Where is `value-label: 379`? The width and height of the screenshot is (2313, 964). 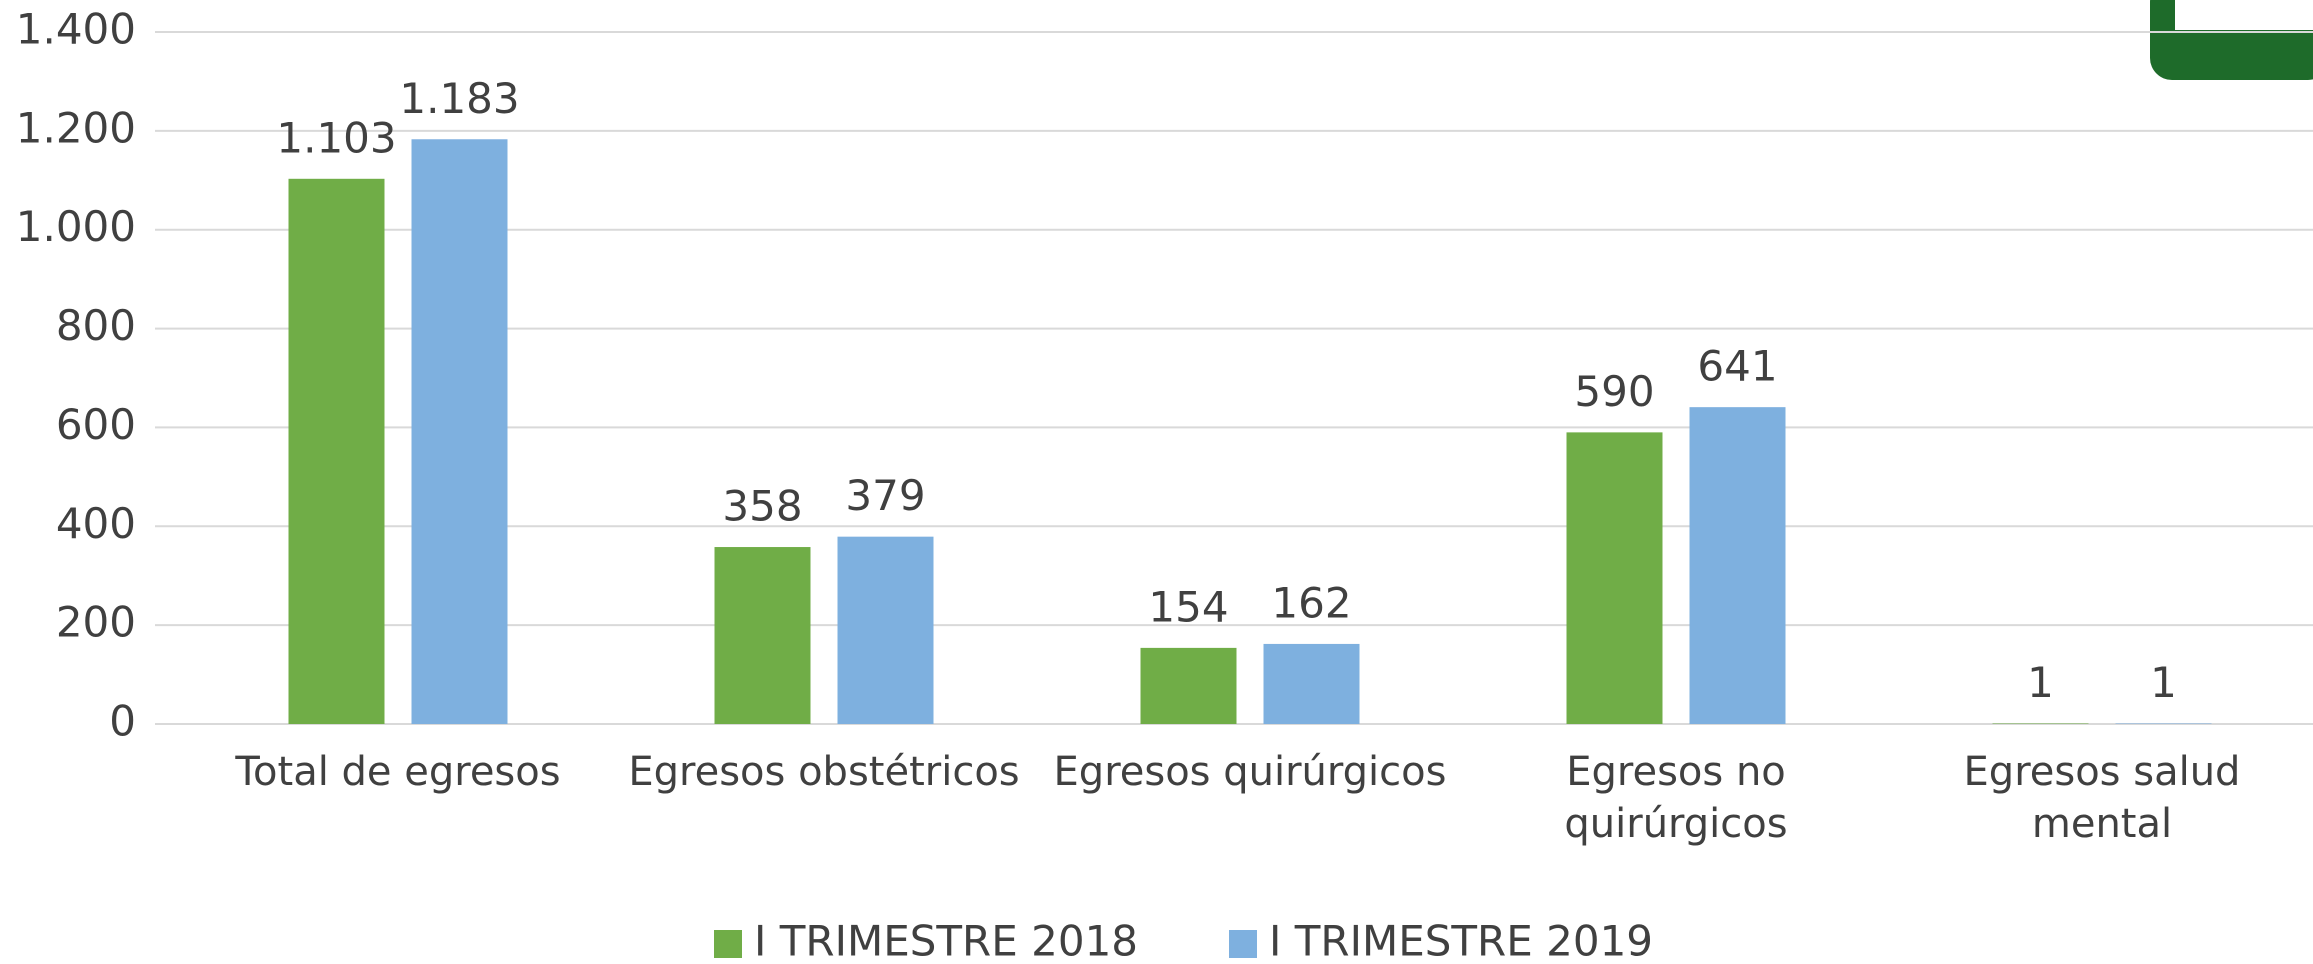 value-label: 379 is located at coordinates (885, 495).